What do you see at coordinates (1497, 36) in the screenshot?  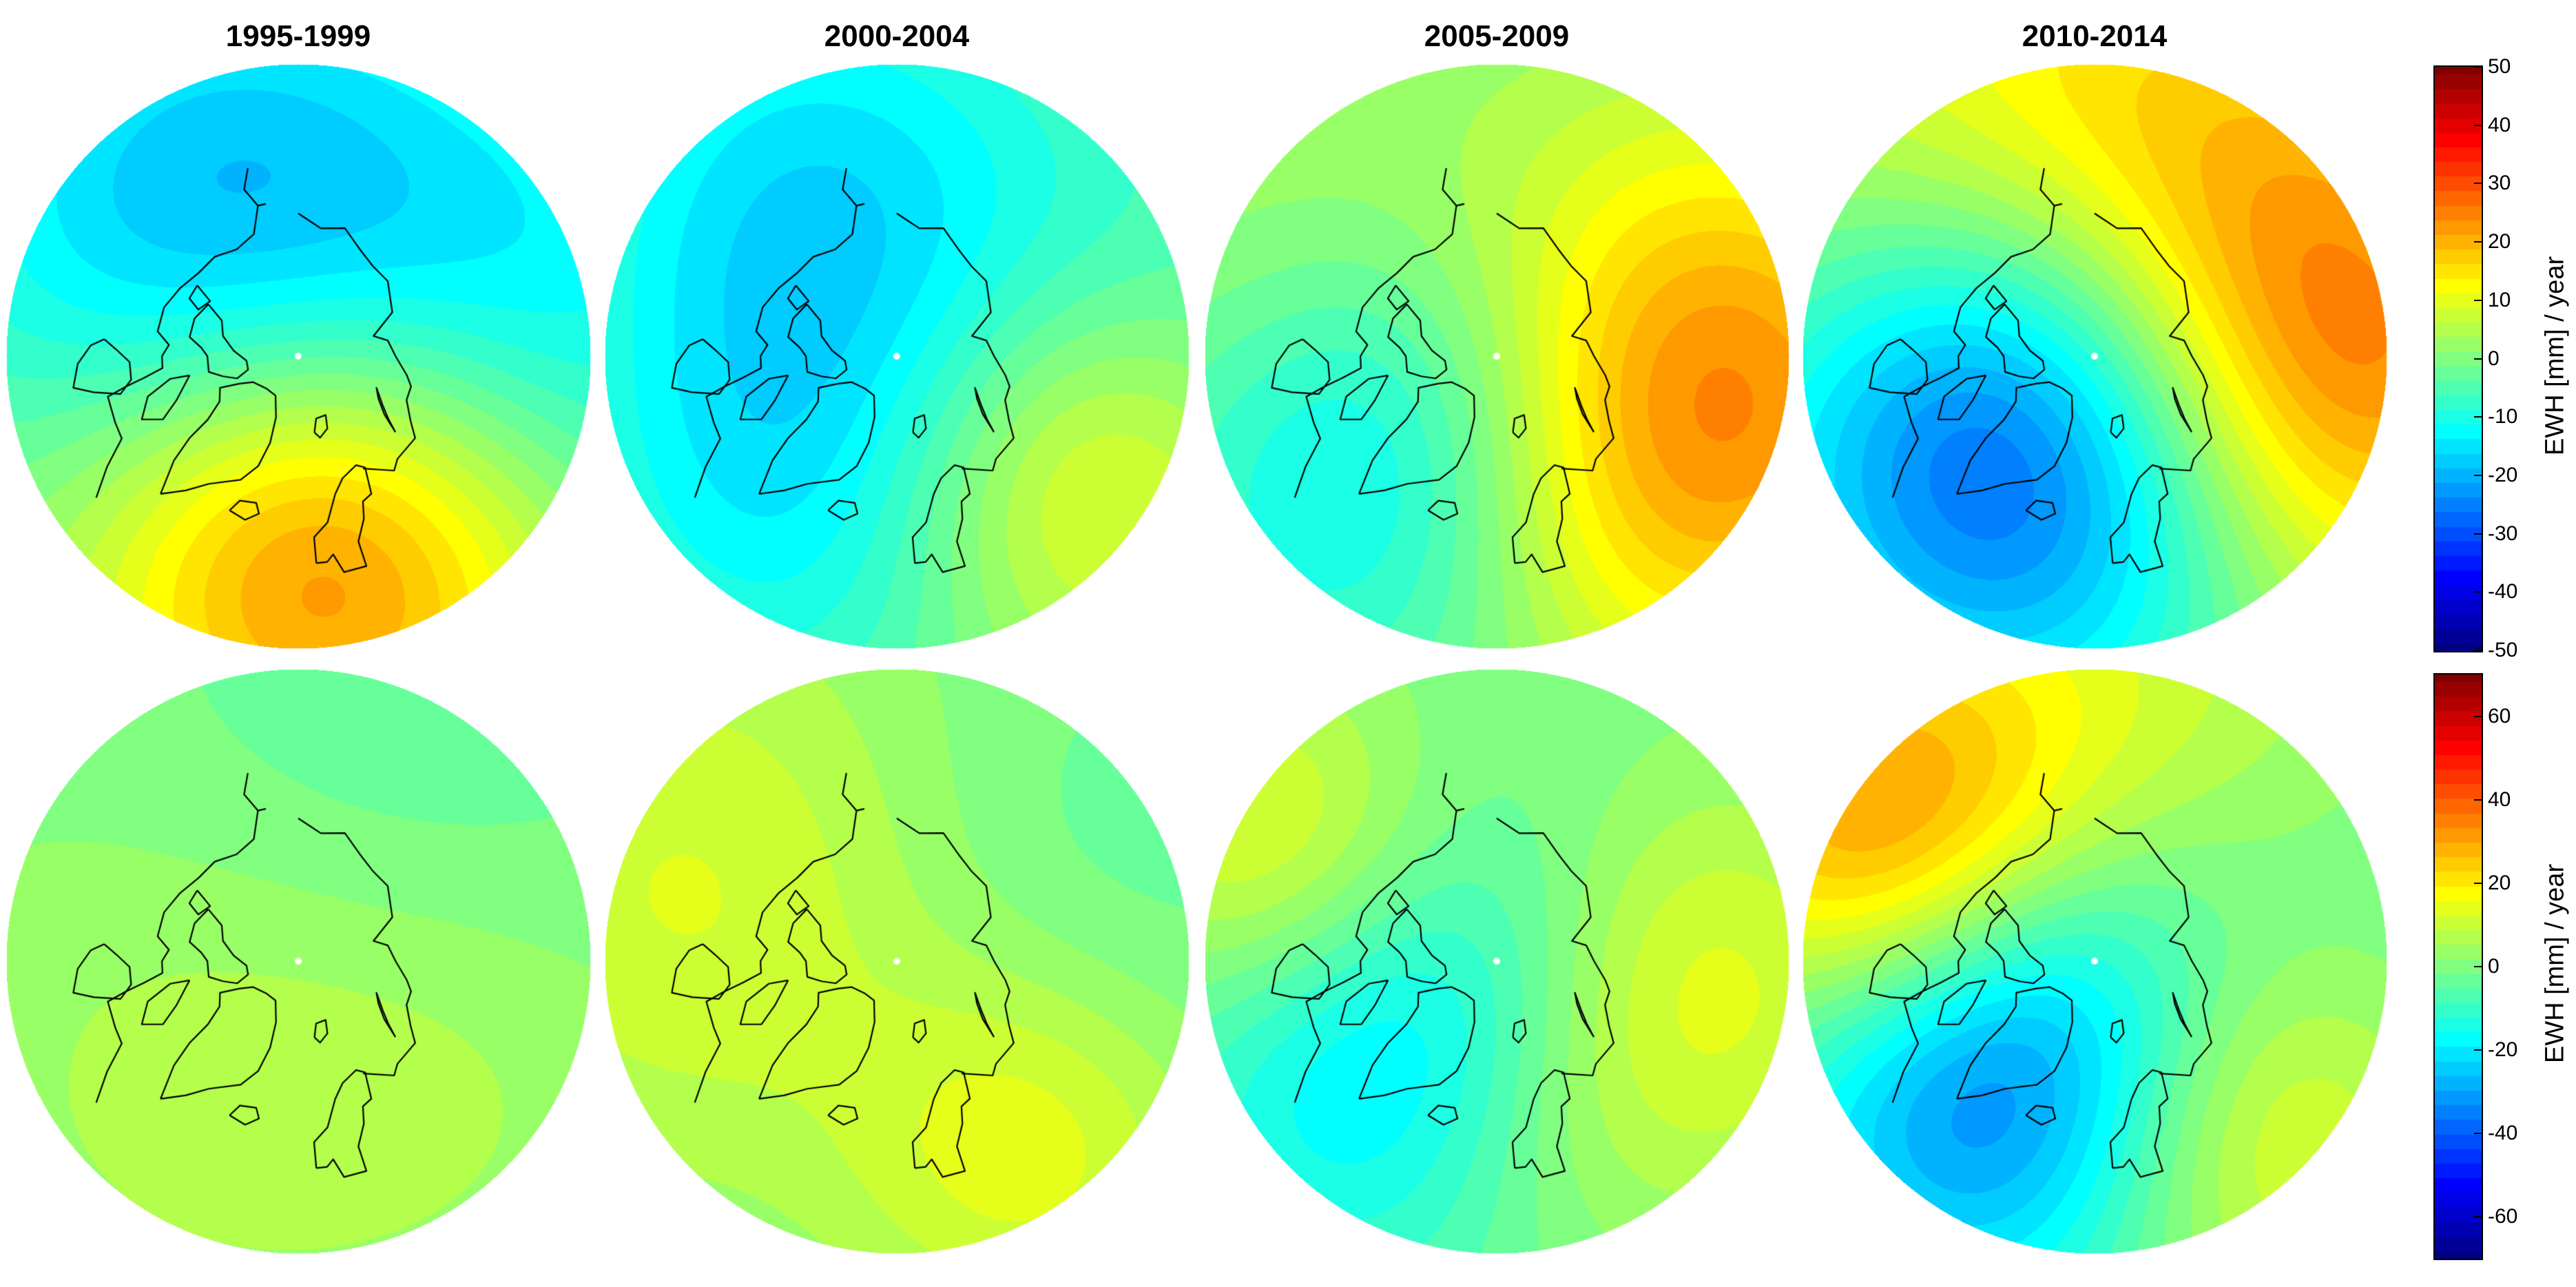 I see `column-title-2005-2009: 2005-2009` at bounding box center [1497, 36].